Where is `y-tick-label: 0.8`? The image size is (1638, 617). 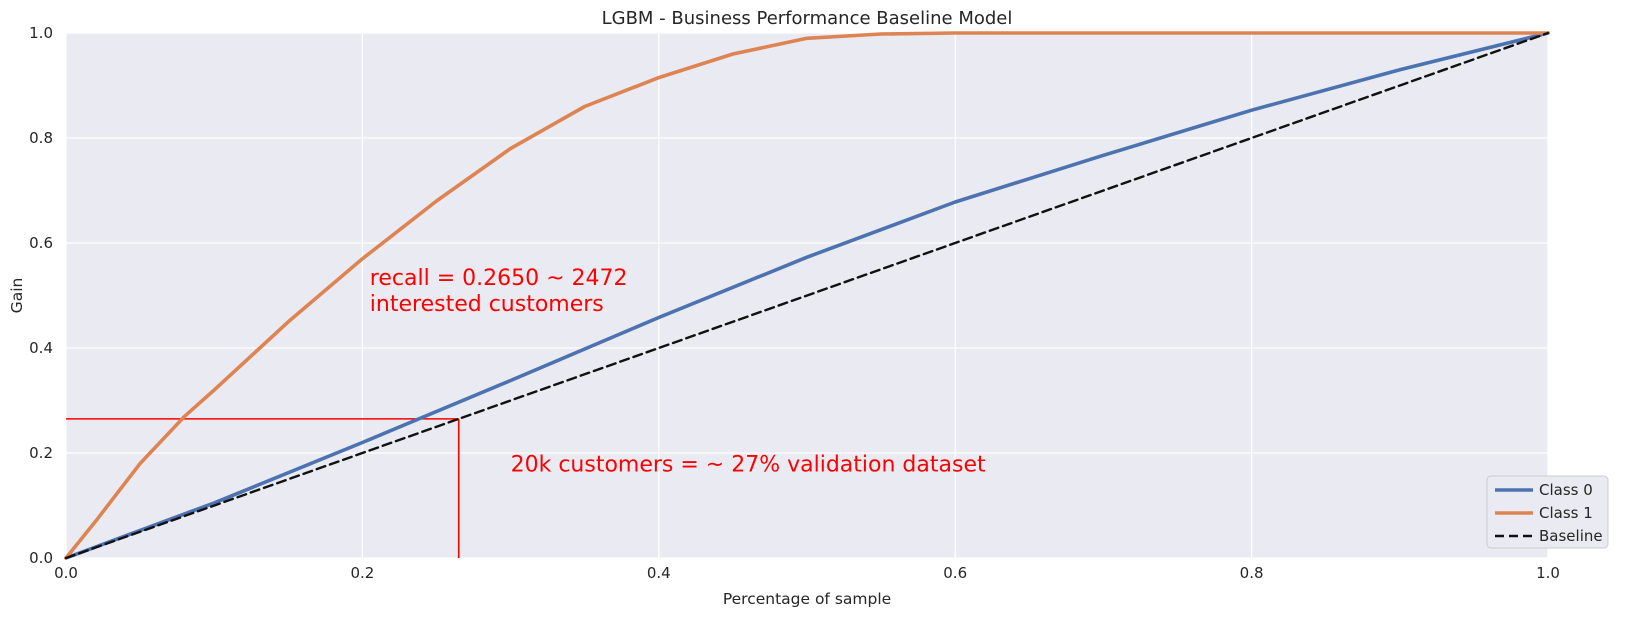
y-tick-label: 0.8 is located at coordinates (41, 138).